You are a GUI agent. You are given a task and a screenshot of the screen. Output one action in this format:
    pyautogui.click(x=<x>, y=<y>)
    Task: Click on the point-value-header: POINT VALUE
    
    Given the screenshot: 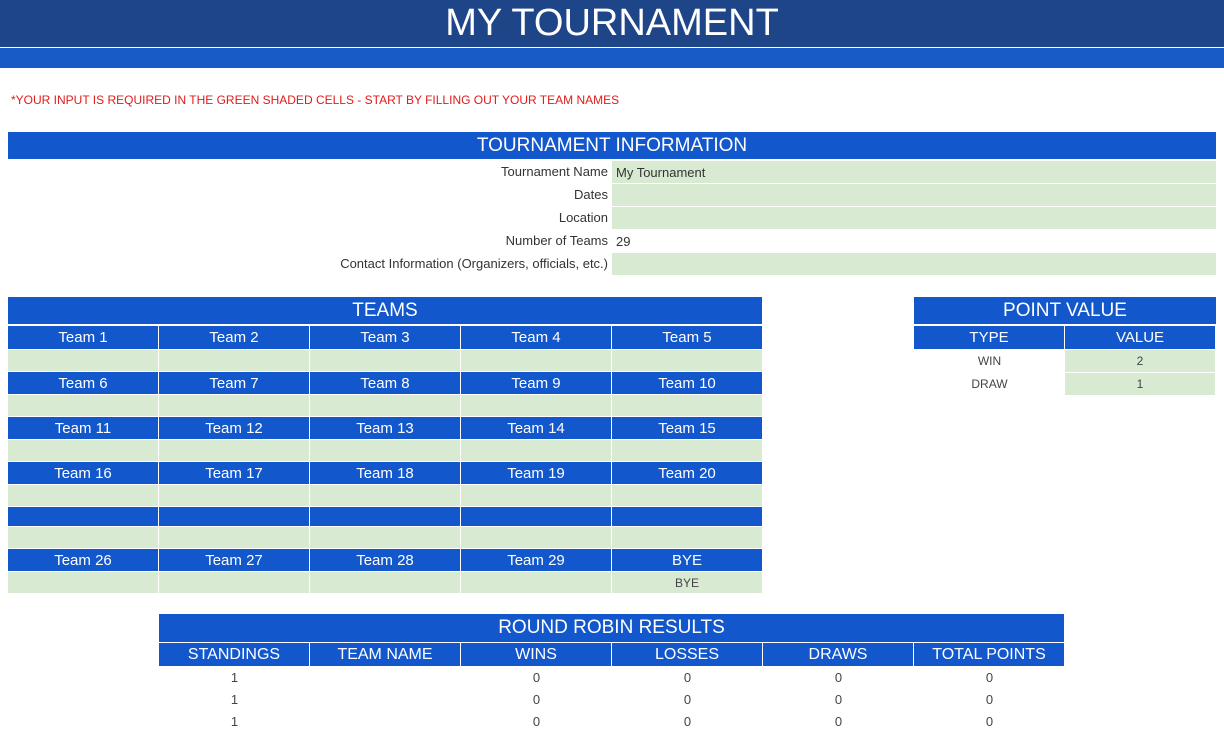 What is the action you would take?
    pyautogui.click(x=1065, y=310)
    